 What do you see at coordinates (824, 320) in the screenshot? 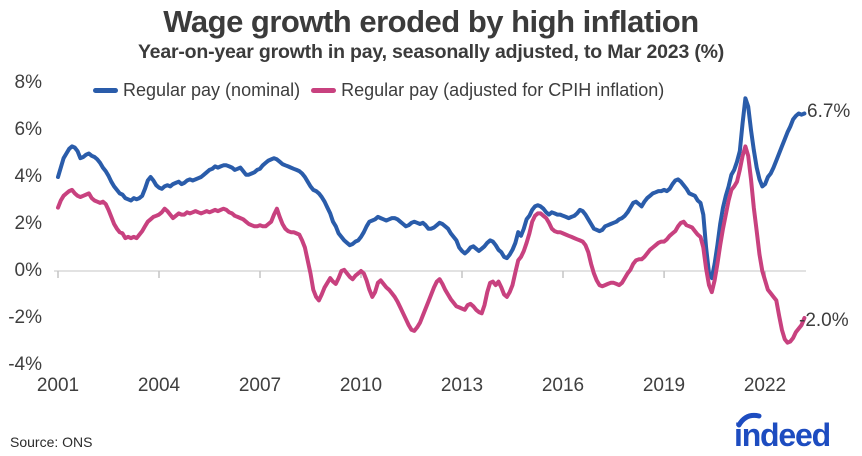
I see `real-end-value-label: -2.0%` at bounding box center [824, 320].